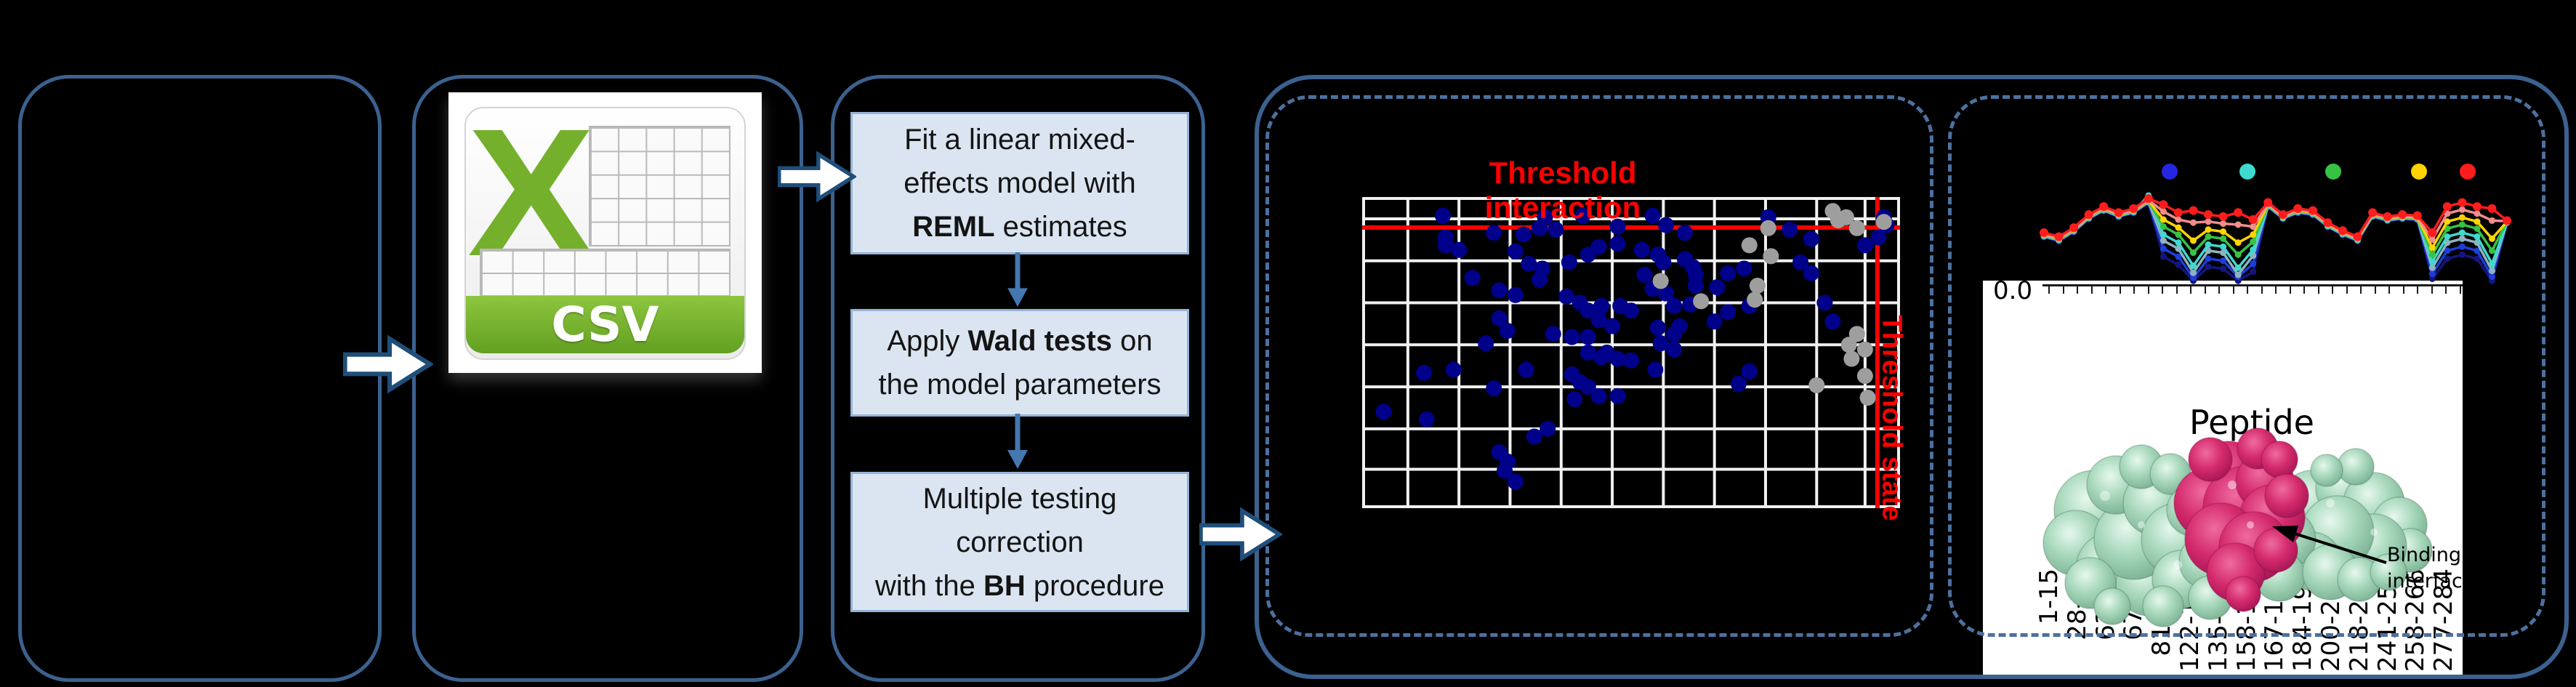 Image resolution: width=2576 pixels, height=687 pixels. Describe the element at coordinates (1891, 418) in the screenshot. I see `threshold-state-label: Threshold state` at that location.